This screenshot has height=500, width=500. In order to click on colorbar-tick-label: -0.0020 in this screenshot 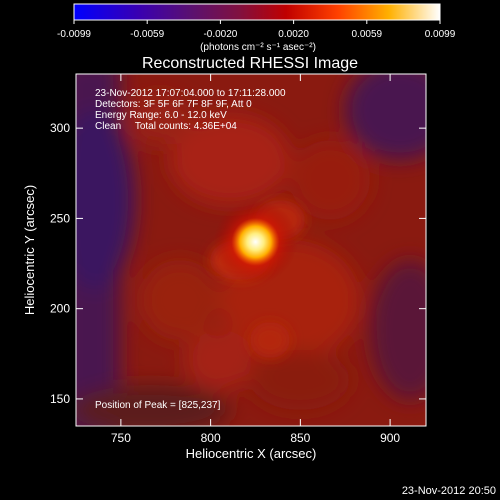, I will do `click(220, 34)`.